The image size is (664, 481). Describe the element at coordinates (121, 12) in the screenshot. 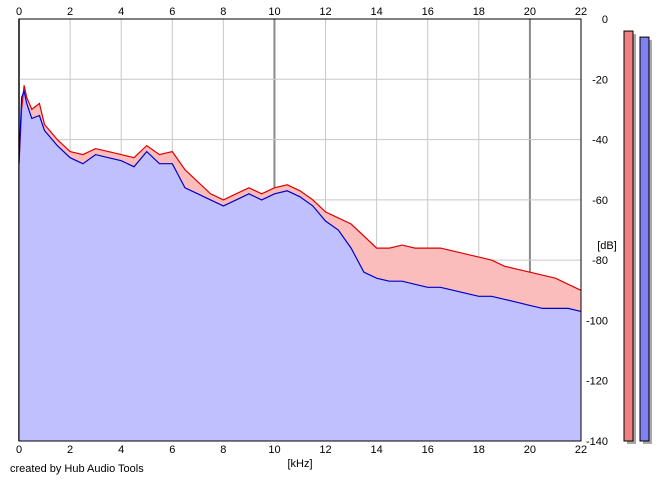

I see `x-tick-label-top: 4` at that location.